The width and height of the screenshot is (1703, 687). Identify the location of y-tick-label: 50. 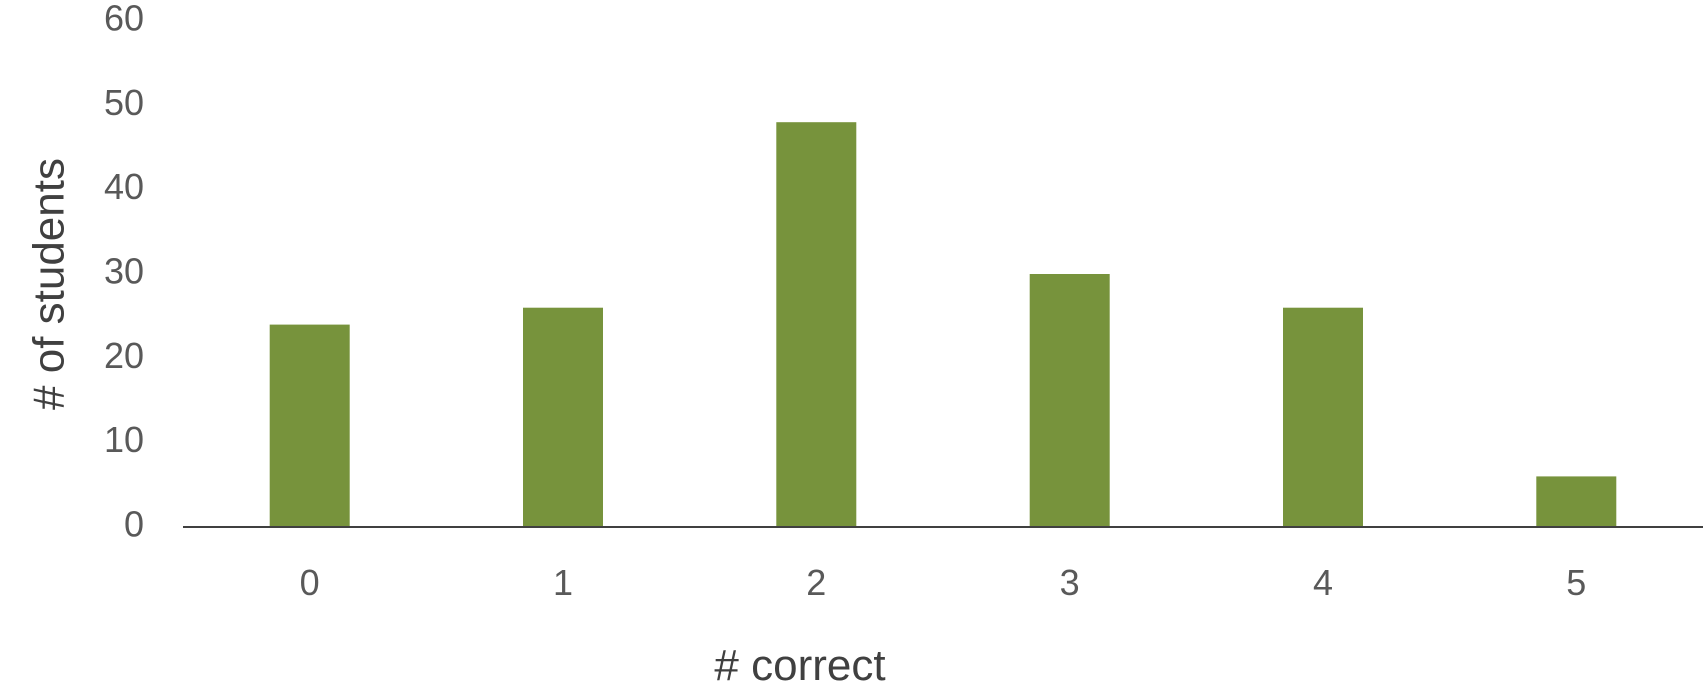
(124, 102).